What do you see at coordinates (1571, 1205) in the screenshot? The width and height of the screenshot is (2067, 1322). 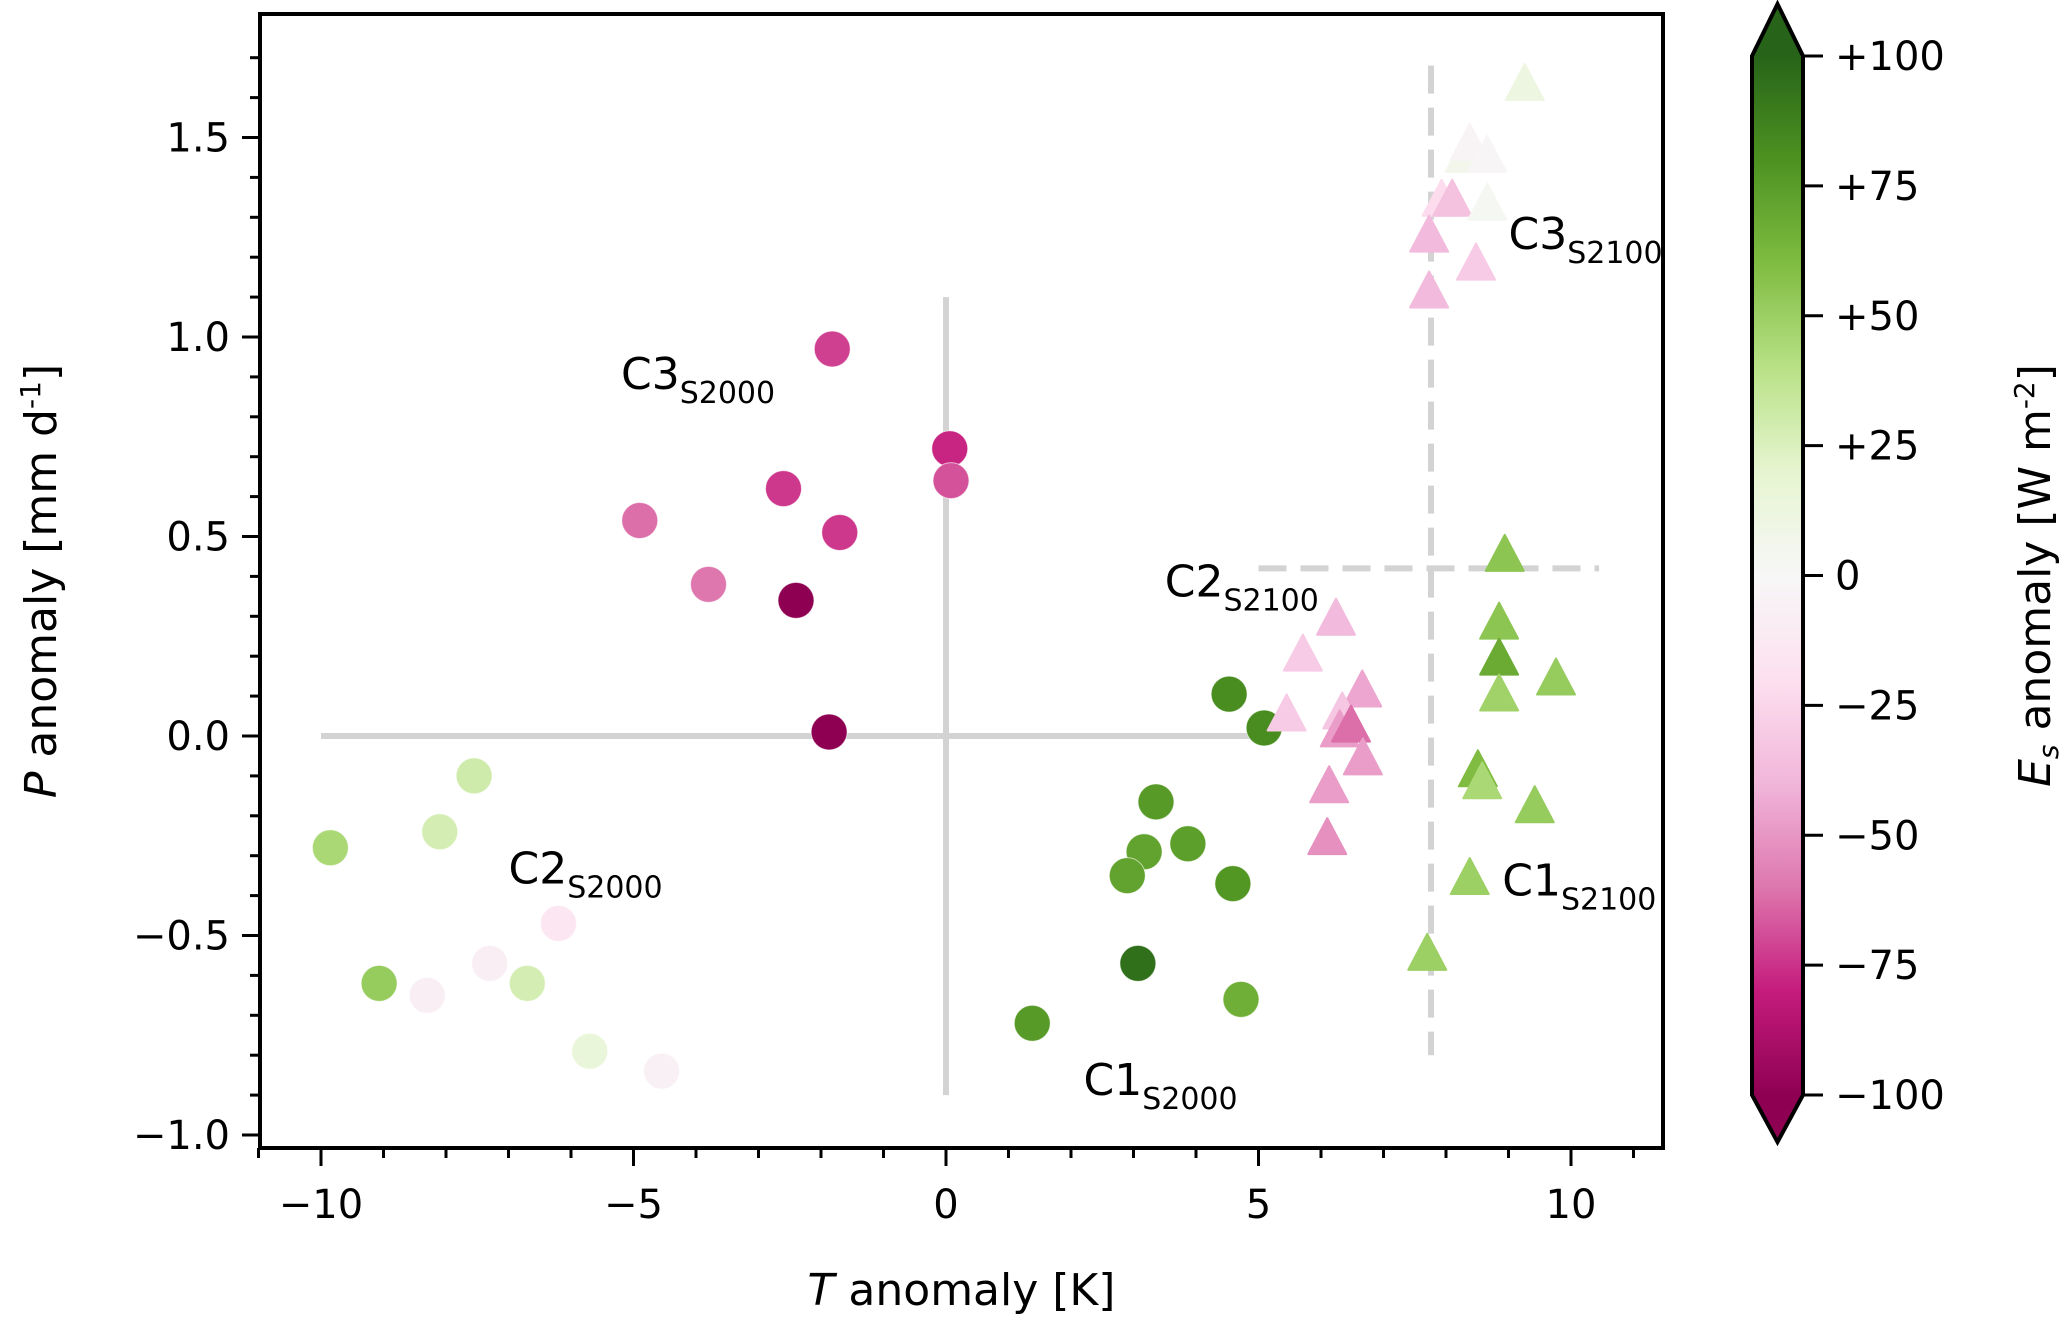 I see `x-tick-label: 10` at bounding box center [1571, 1205].